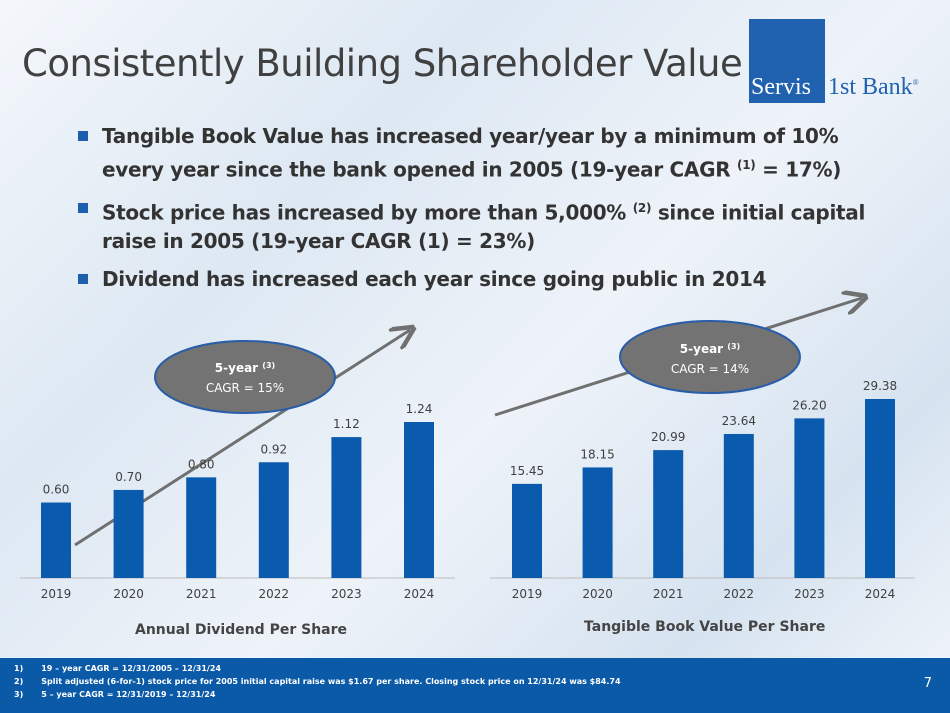  Describe the element at coordinates (880, 386) in the screenshot. I see `data-label: 29.38` at that location.